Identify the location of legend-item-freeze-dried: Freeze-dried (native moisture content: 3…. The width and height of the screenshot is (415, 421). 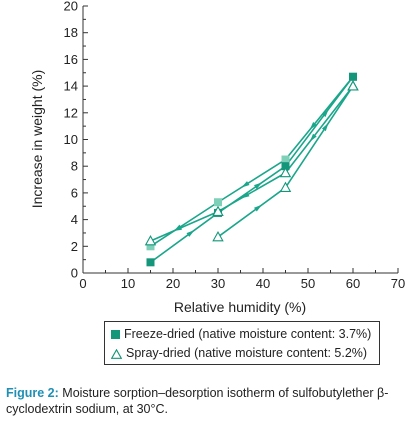
(241, 334).